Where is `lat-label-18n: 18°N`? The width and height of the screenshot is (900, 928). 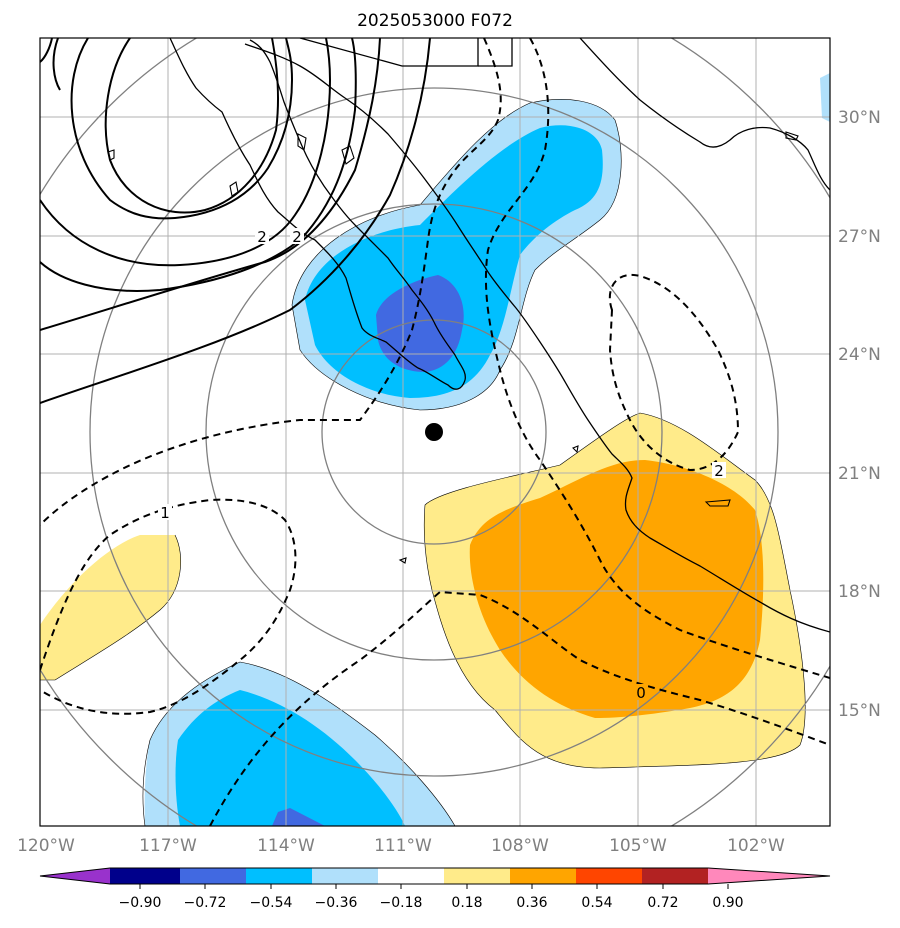 lat-label-18n: 18°N is located at coordinates (859, 592).